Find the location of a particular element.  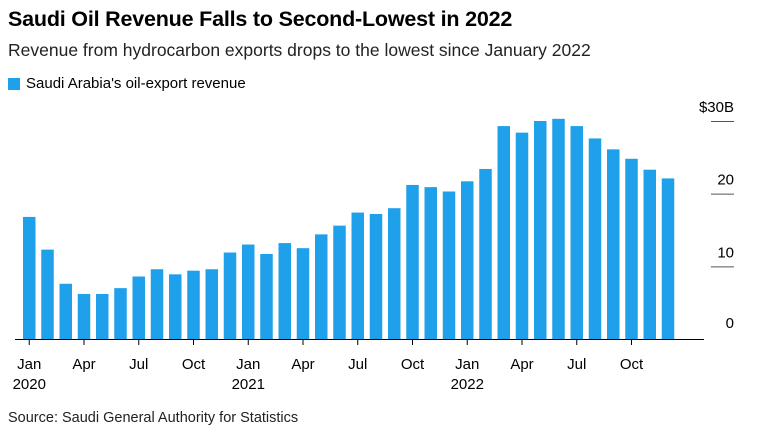

y-tick-label-30: $30B is located at coordinates (716, 107).